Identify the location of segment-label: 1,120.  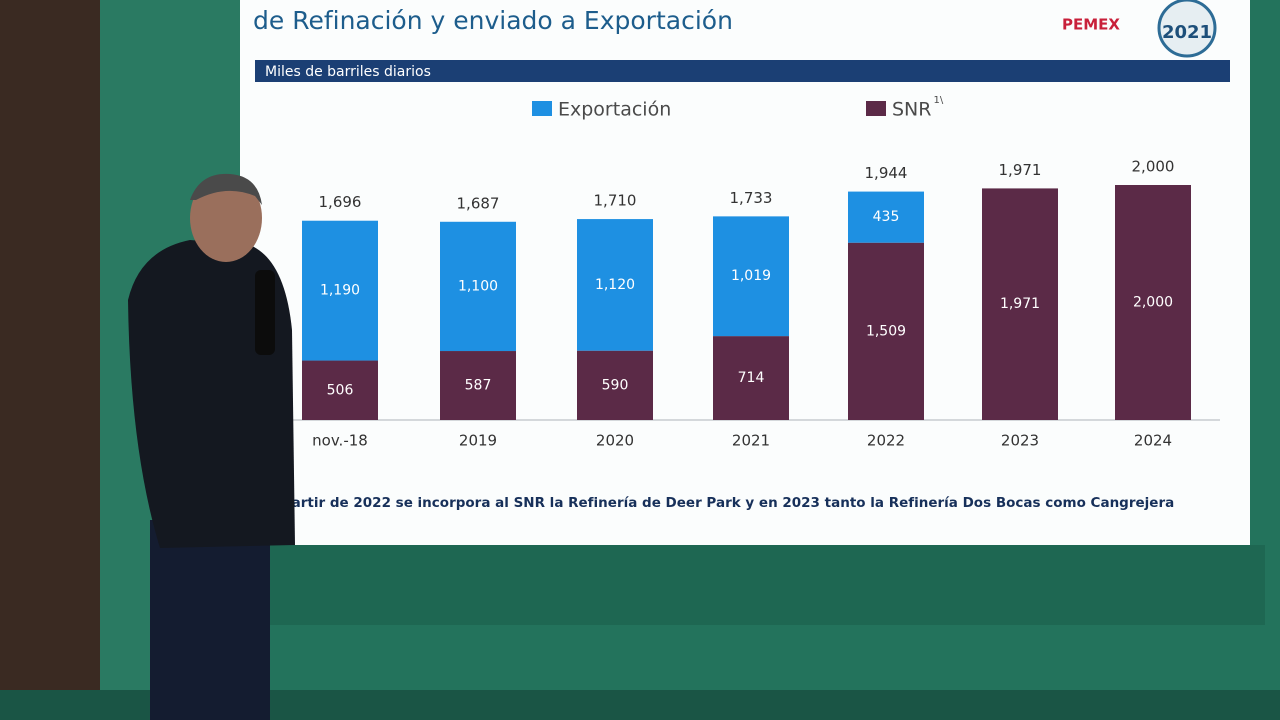
(615, 285).